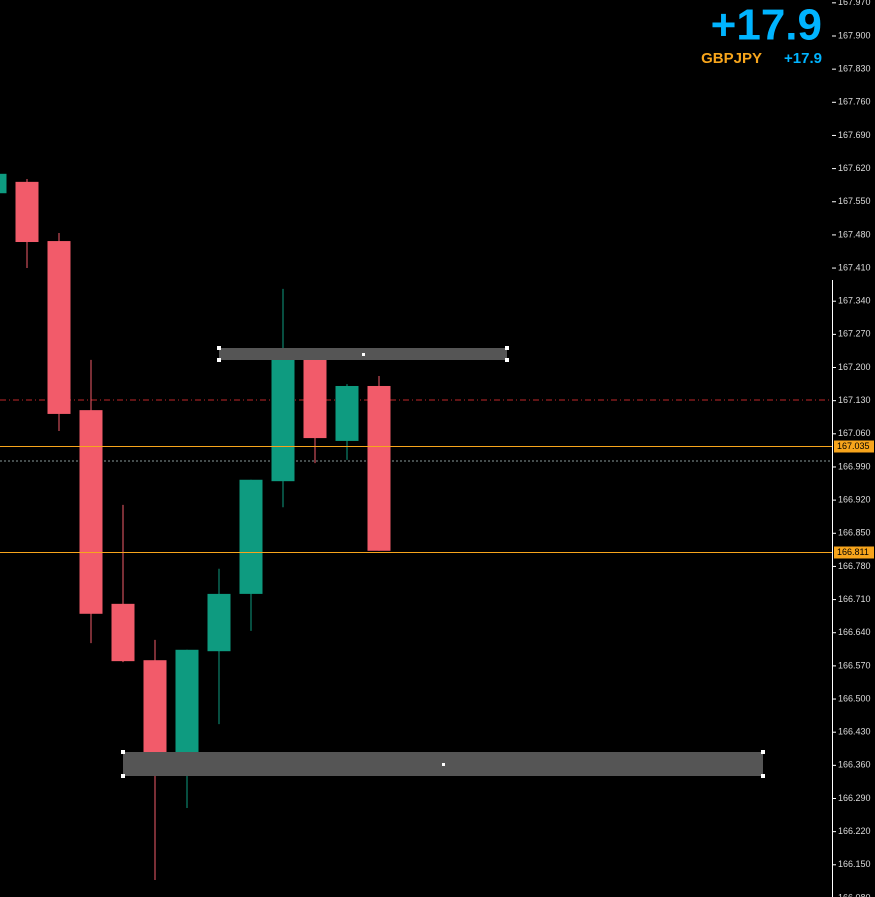 The width and height of the screenshot is (875, 897). I want to click on price-label: 167.035, so click(853, 446).